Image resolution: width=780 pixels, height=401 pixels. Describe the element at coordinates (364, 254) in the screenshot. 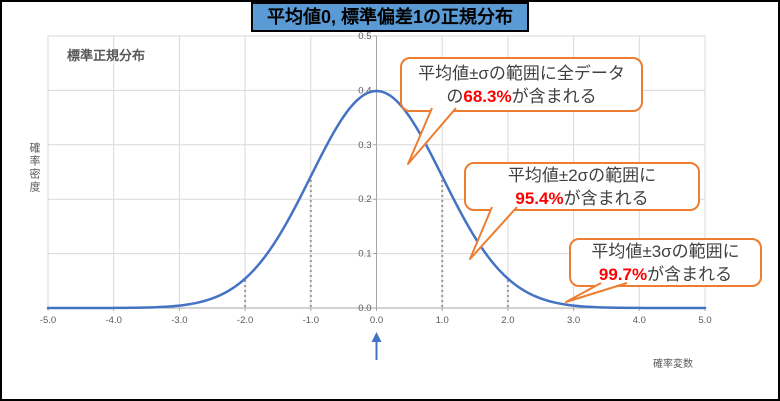

I see `y-tick-label: 0.1` at that location.